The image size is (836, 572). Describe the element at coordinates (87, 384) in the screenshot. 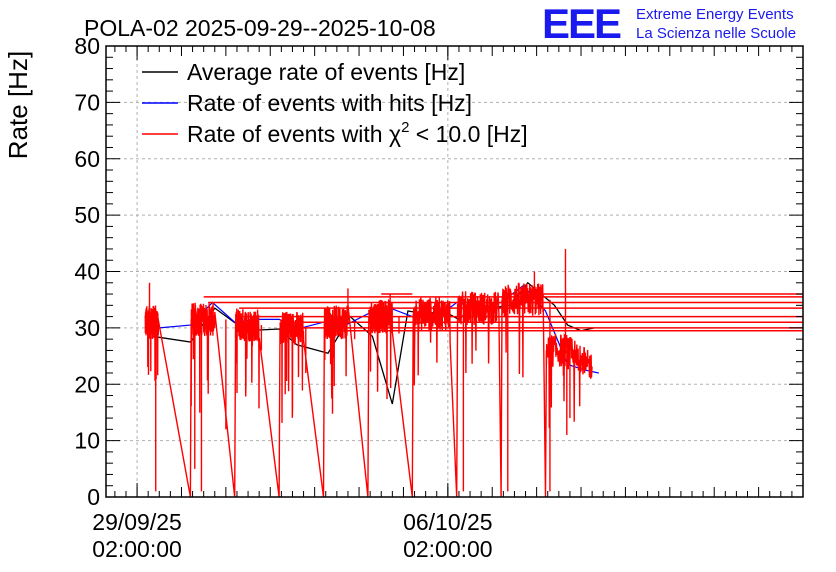

I see `y-tick-label: 20` at that location.